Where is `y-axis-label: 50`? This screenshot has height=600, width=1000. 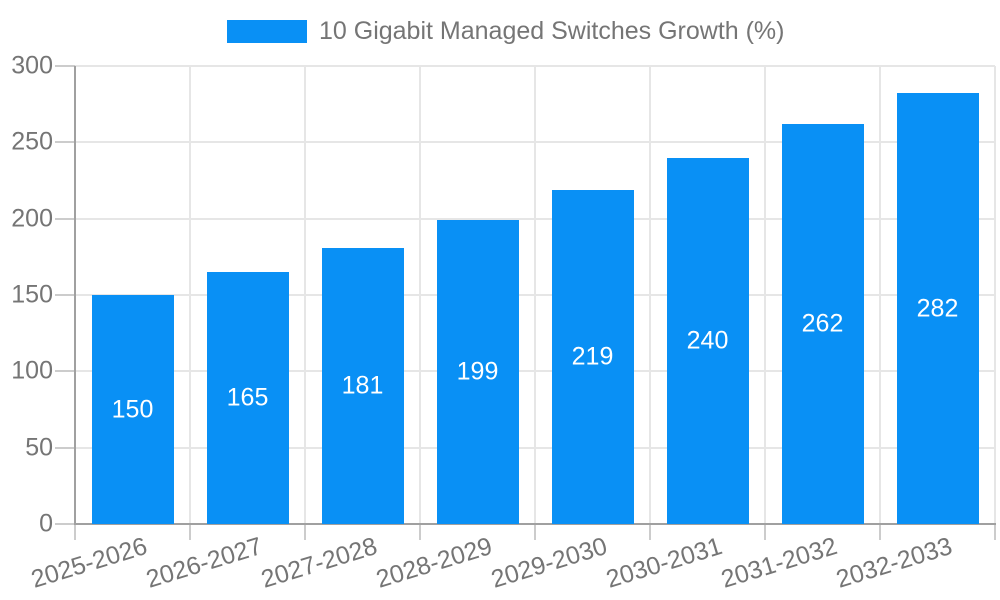
y-axis-label: 50 is located at coordinates (39, 447).